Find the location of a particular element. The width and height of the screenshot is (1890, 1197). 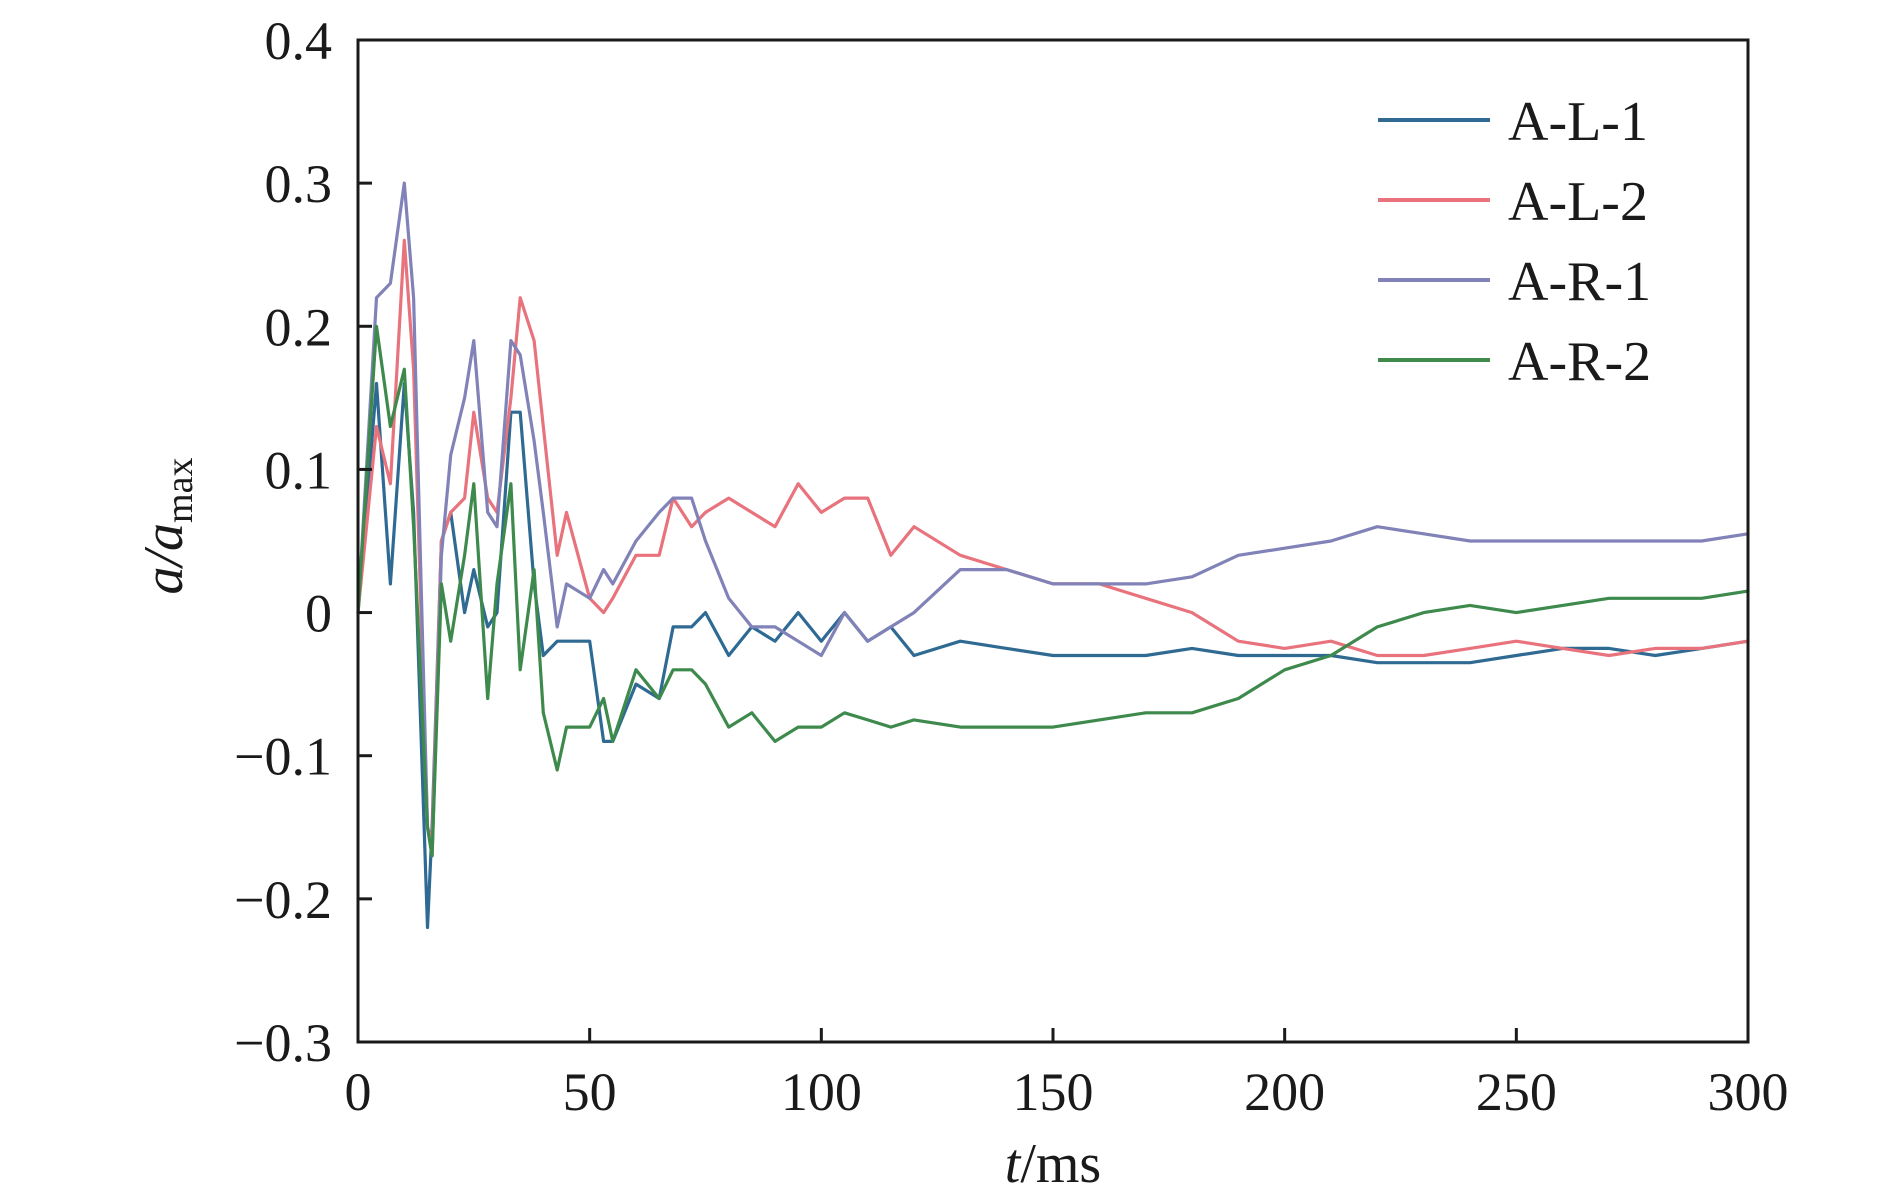

legend: A-L-1 A-L-2 A-R-1 A-R-2 is located at coordinates (1514, 242).